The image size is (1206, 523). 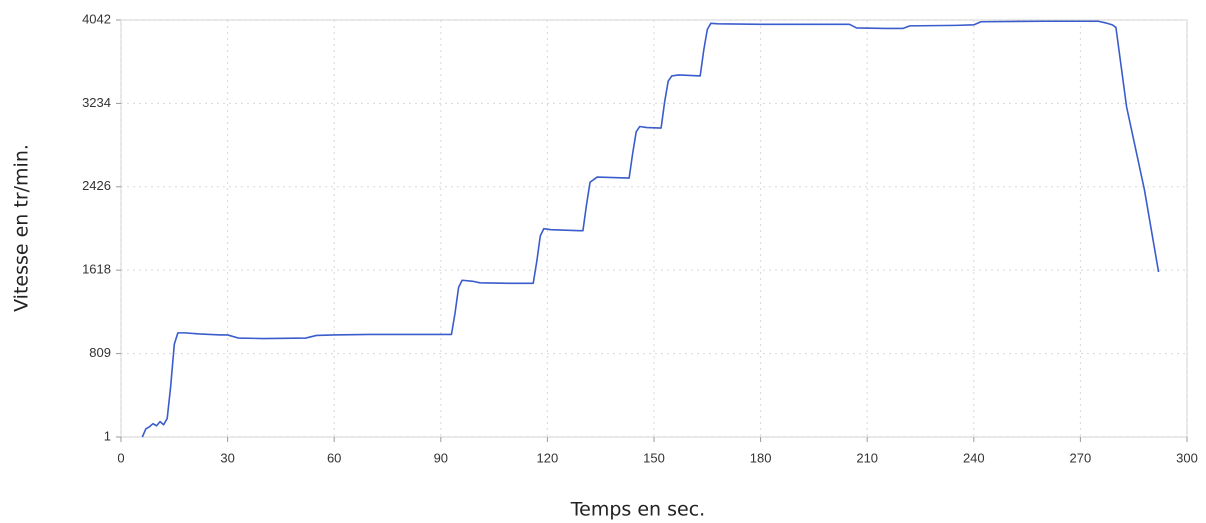 I want to click on y-tick-label: 809, so click(x=100, y=352).